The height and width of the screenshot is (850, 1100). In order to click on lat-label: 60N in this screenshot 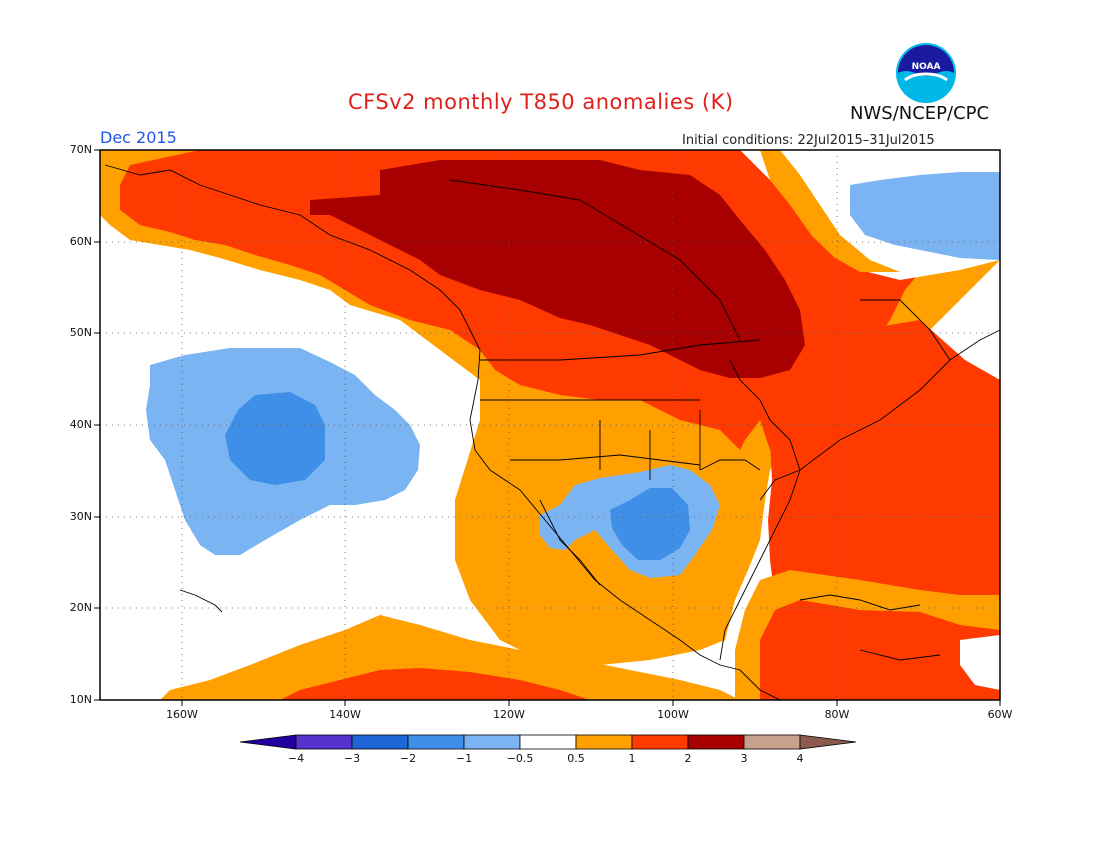, I will do `click(80, 241)`.